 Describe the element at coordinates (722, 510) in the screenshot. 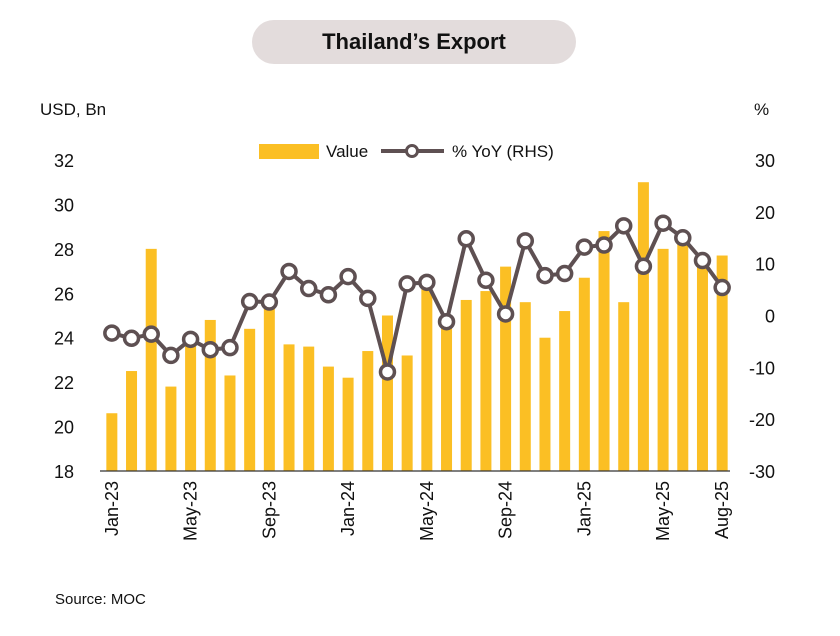

I see `x-tick-label: Aug-25` at that location.